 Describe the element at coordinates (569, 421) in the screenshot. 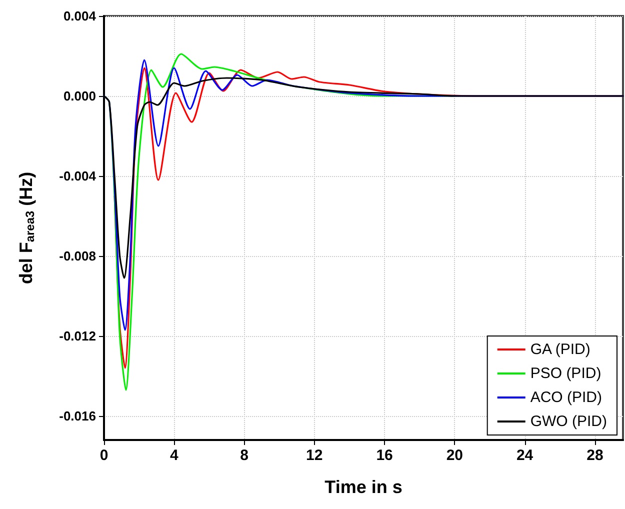

I see `legend-label: GWO (PID)` at that location.